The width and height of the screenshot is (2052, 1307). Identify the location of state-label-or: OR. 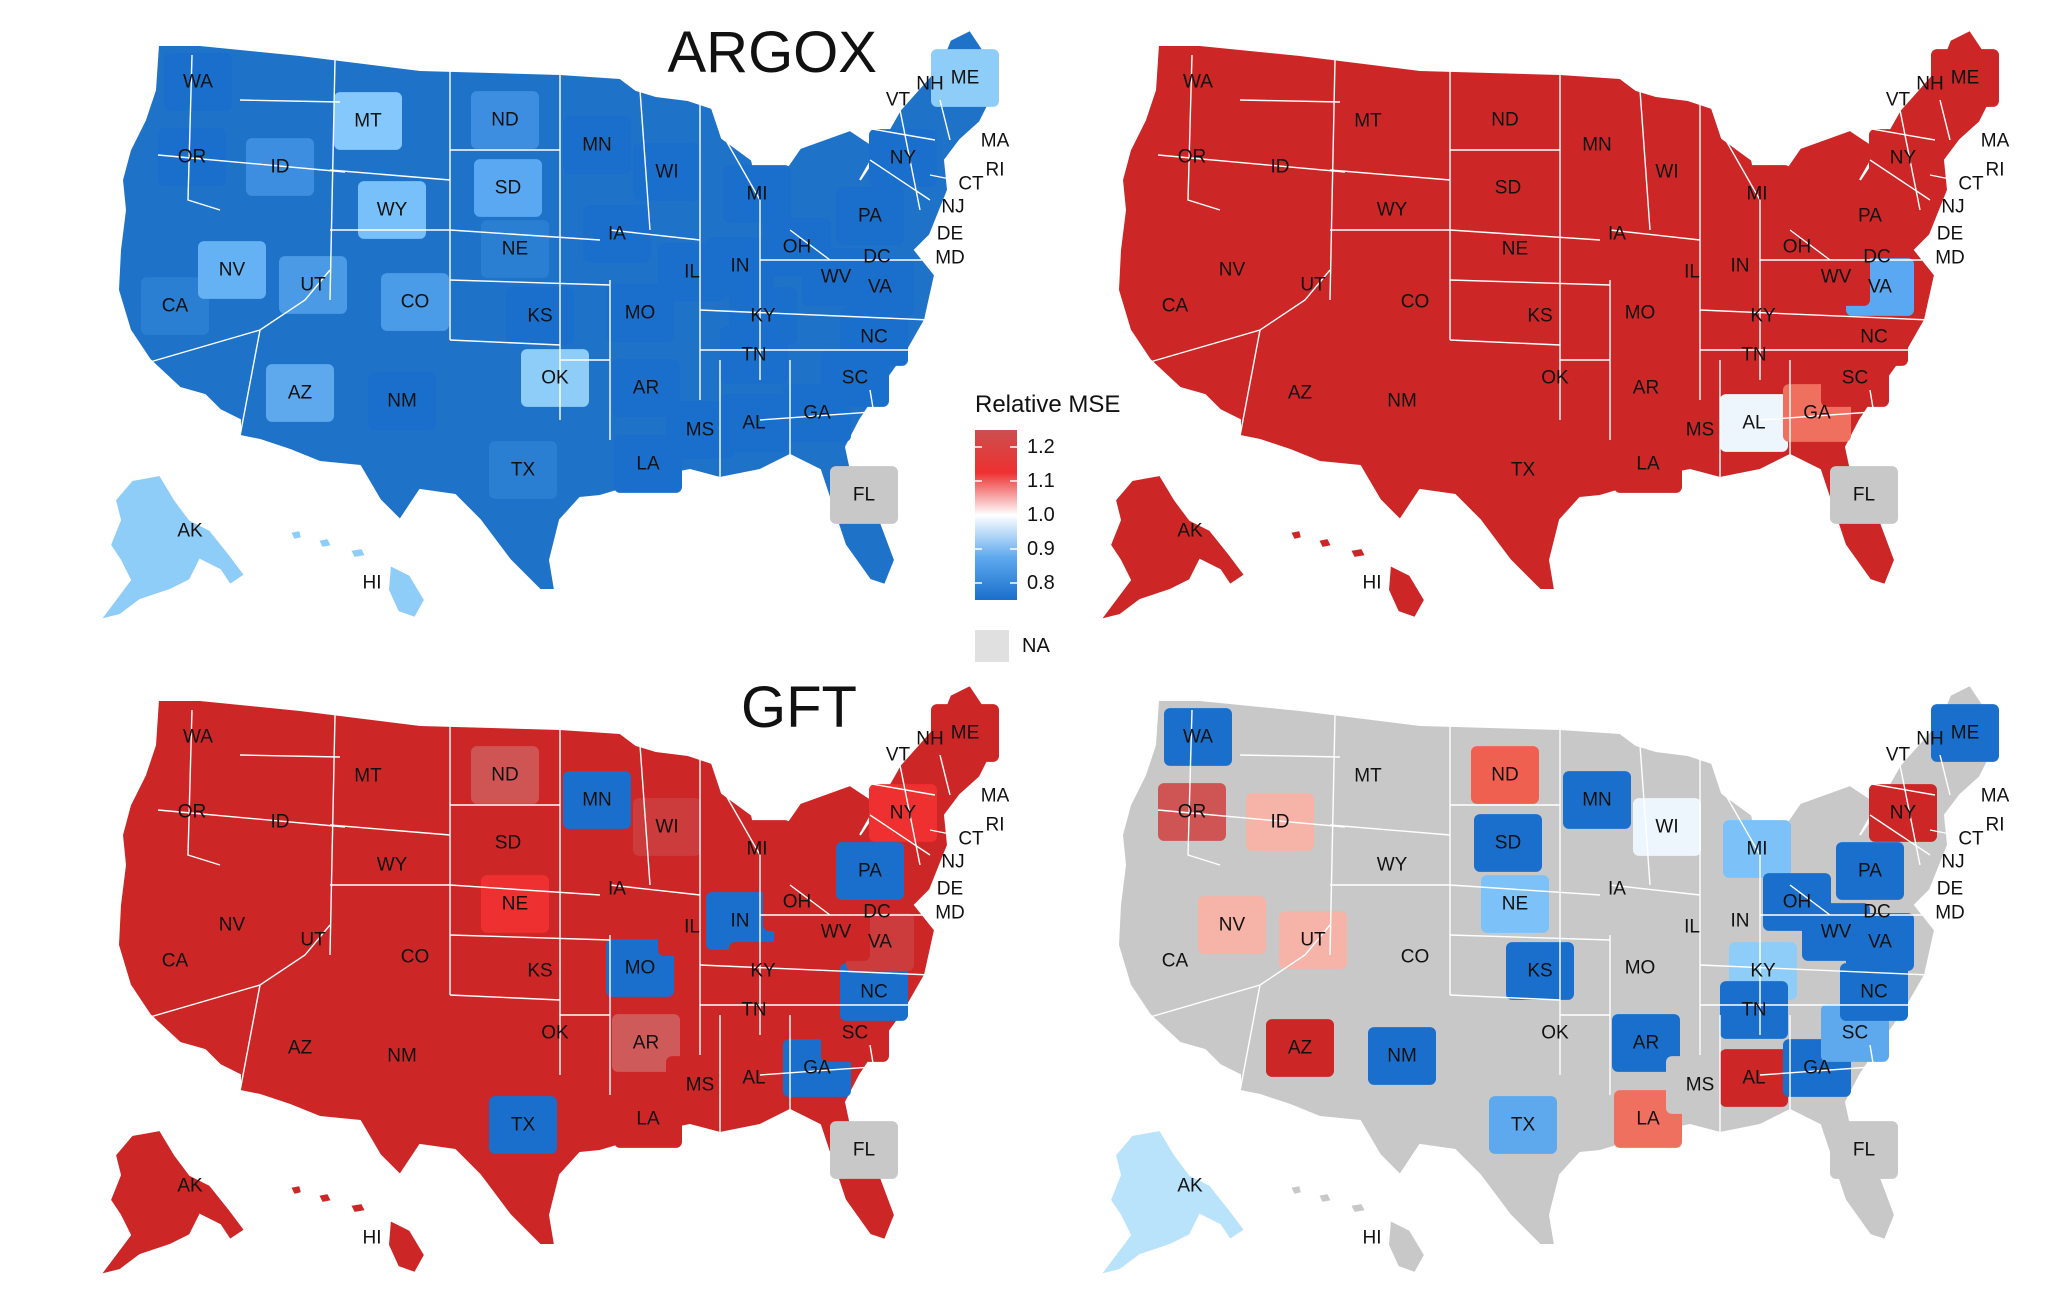
(1192, 812).